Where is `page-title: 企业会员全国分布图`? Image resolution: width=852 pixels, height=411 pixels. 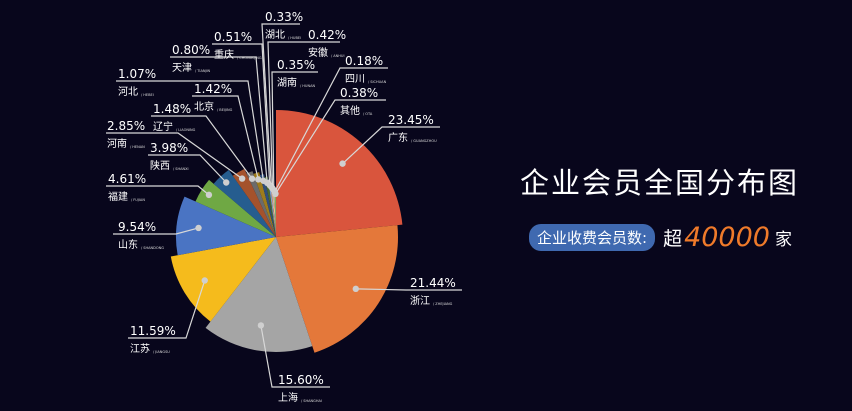 page-title: 企业会员全国分布图 is located at coordinates (660, 183).